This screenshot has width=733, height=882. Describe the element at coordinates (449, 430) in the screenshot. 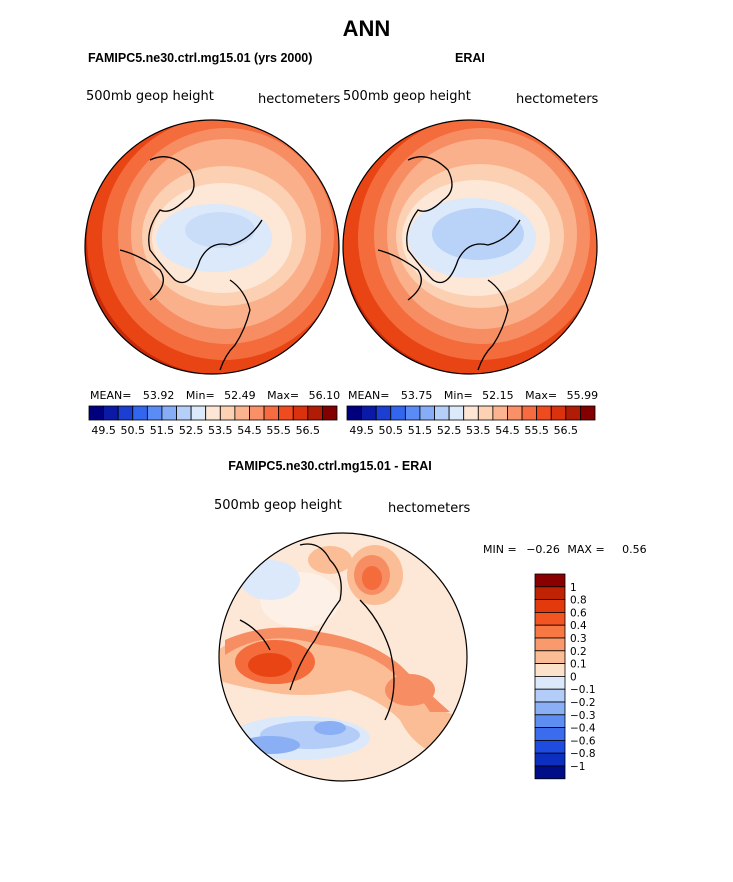

I see `right-colorbar-label: 52.5` at that location.